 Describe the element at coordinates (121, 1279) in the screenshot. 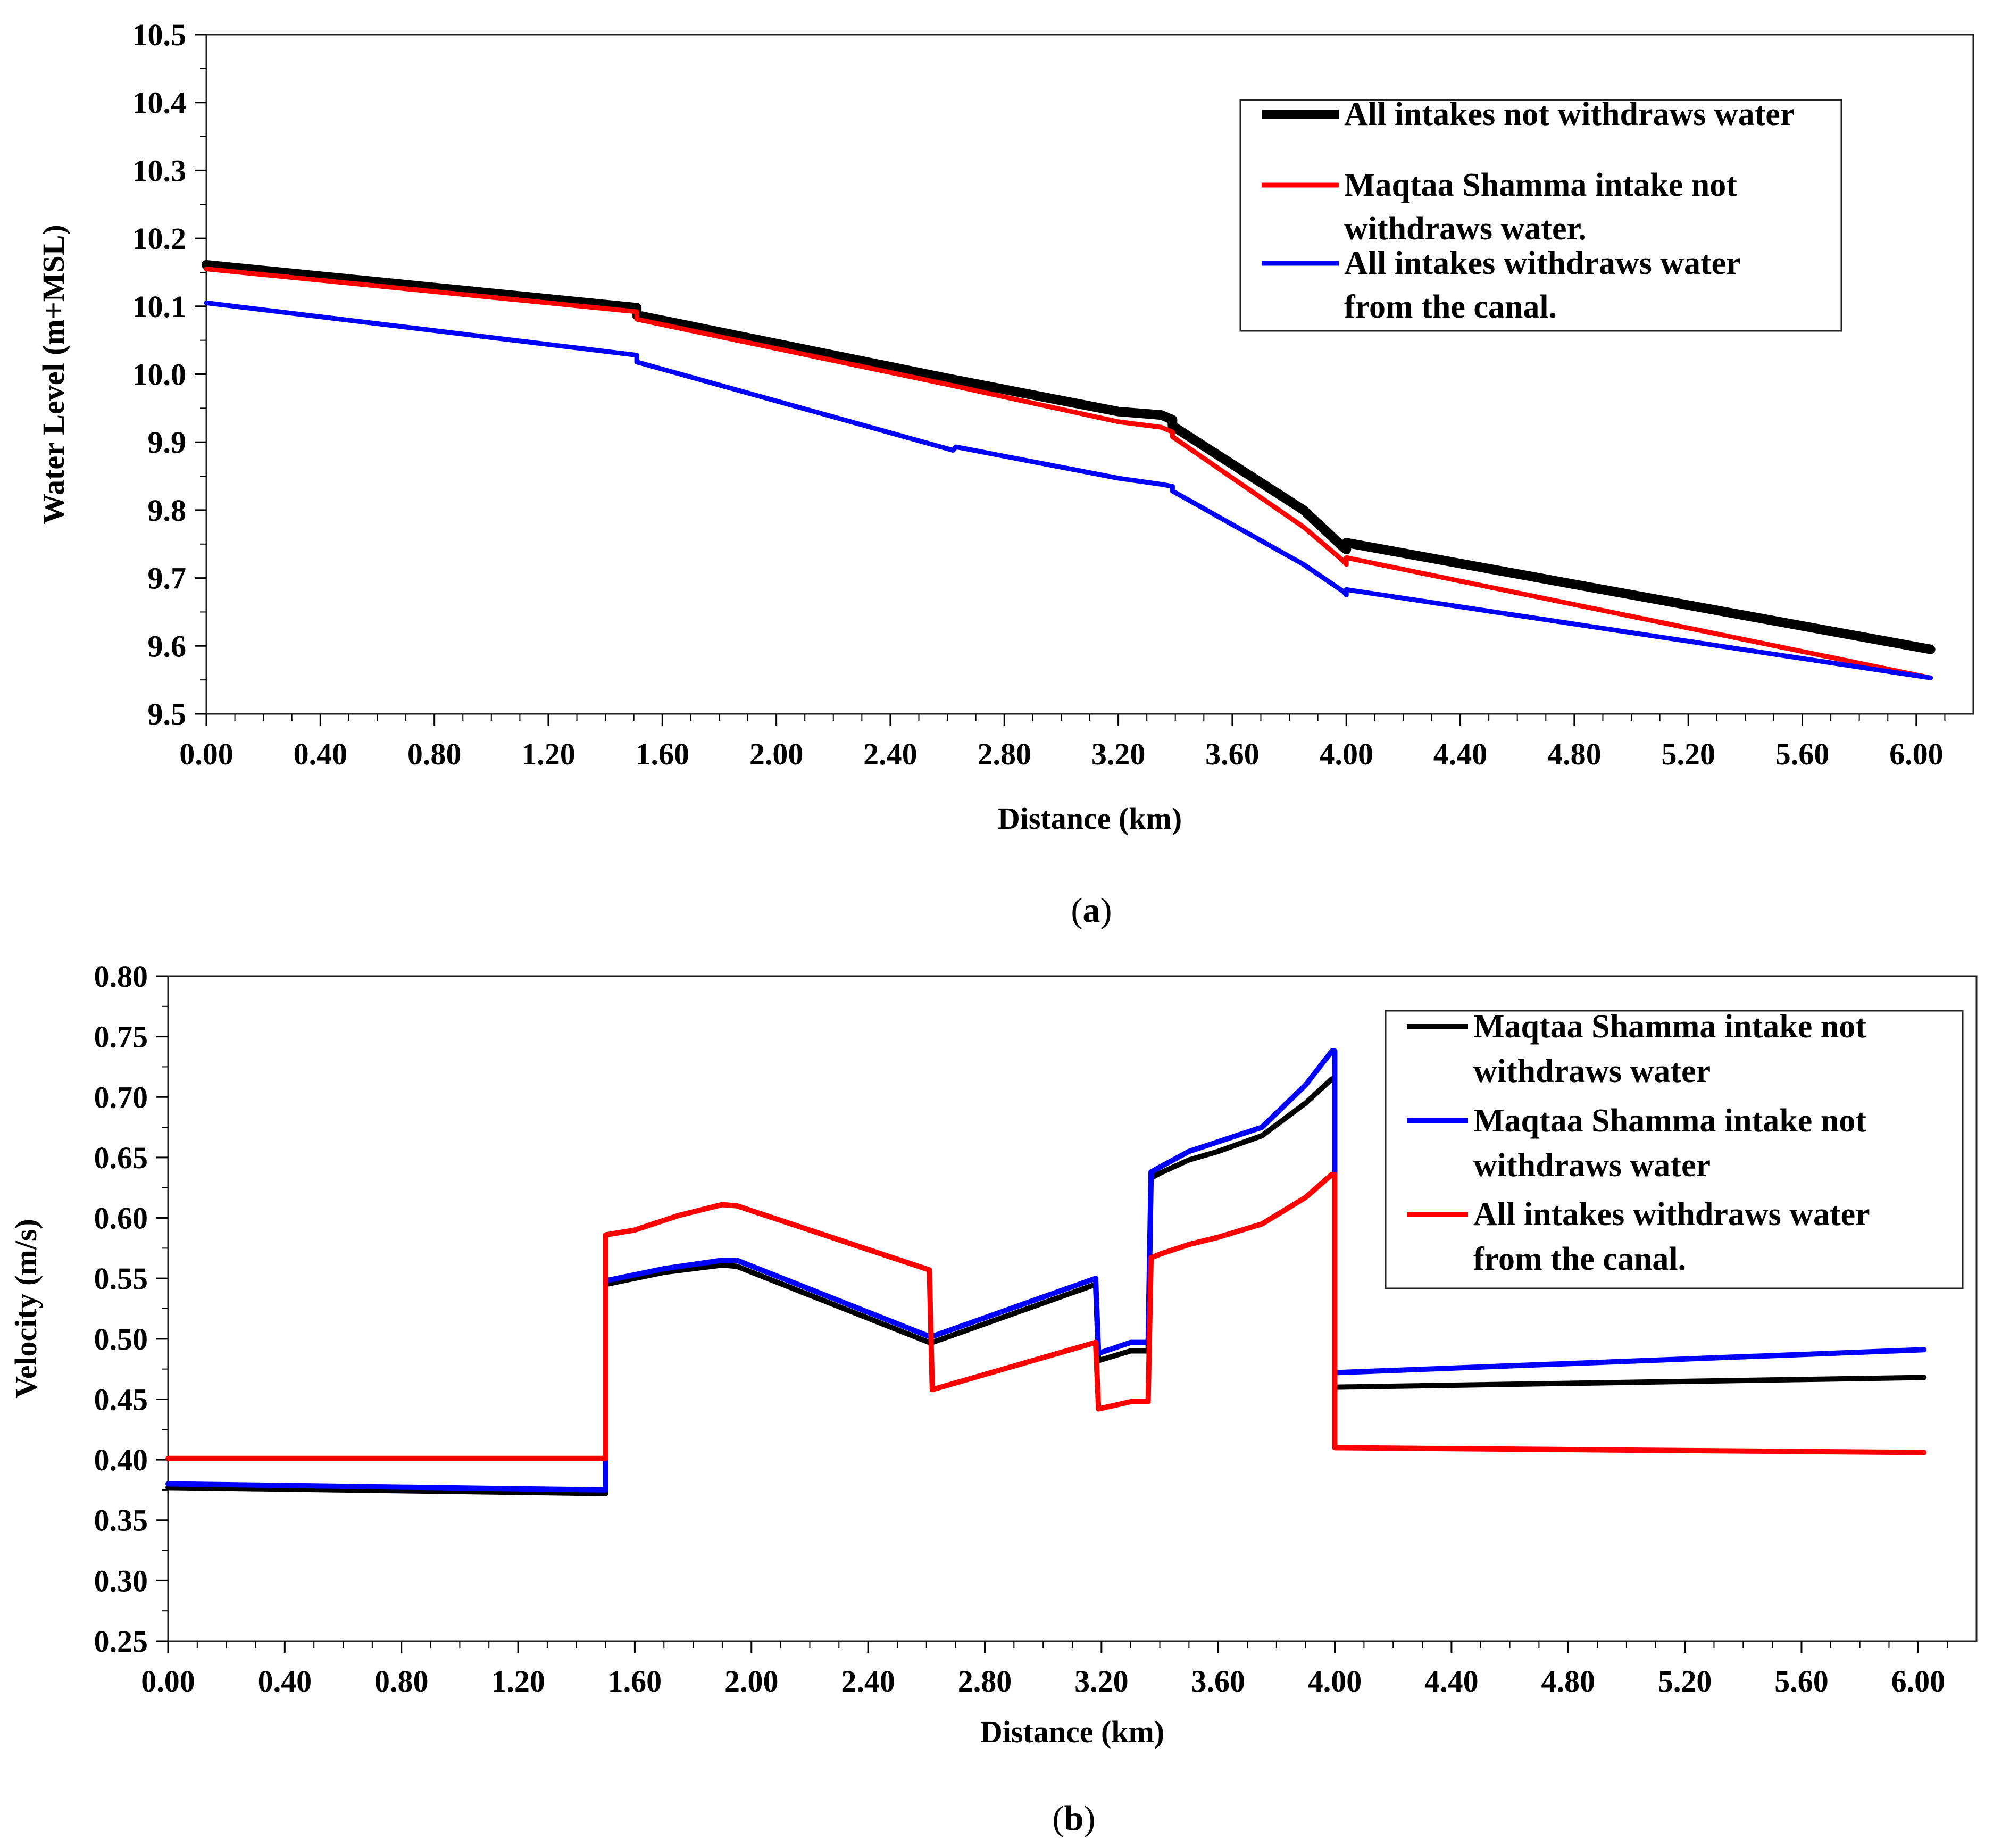

I see `y-tick-label: 0.55` at that location.